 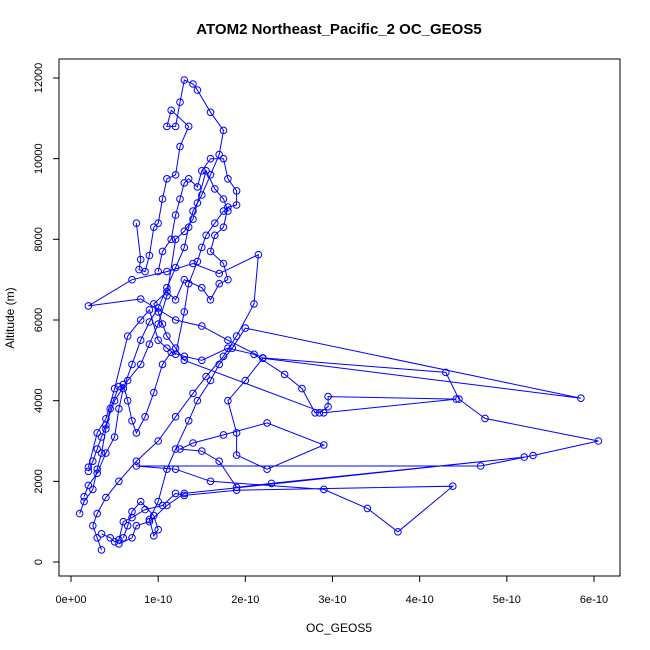 What do you see at coordinates (10, 317) in the screenshot?
I see `y-axis-label: Altitude (m)` at bounding box center [10, 317].